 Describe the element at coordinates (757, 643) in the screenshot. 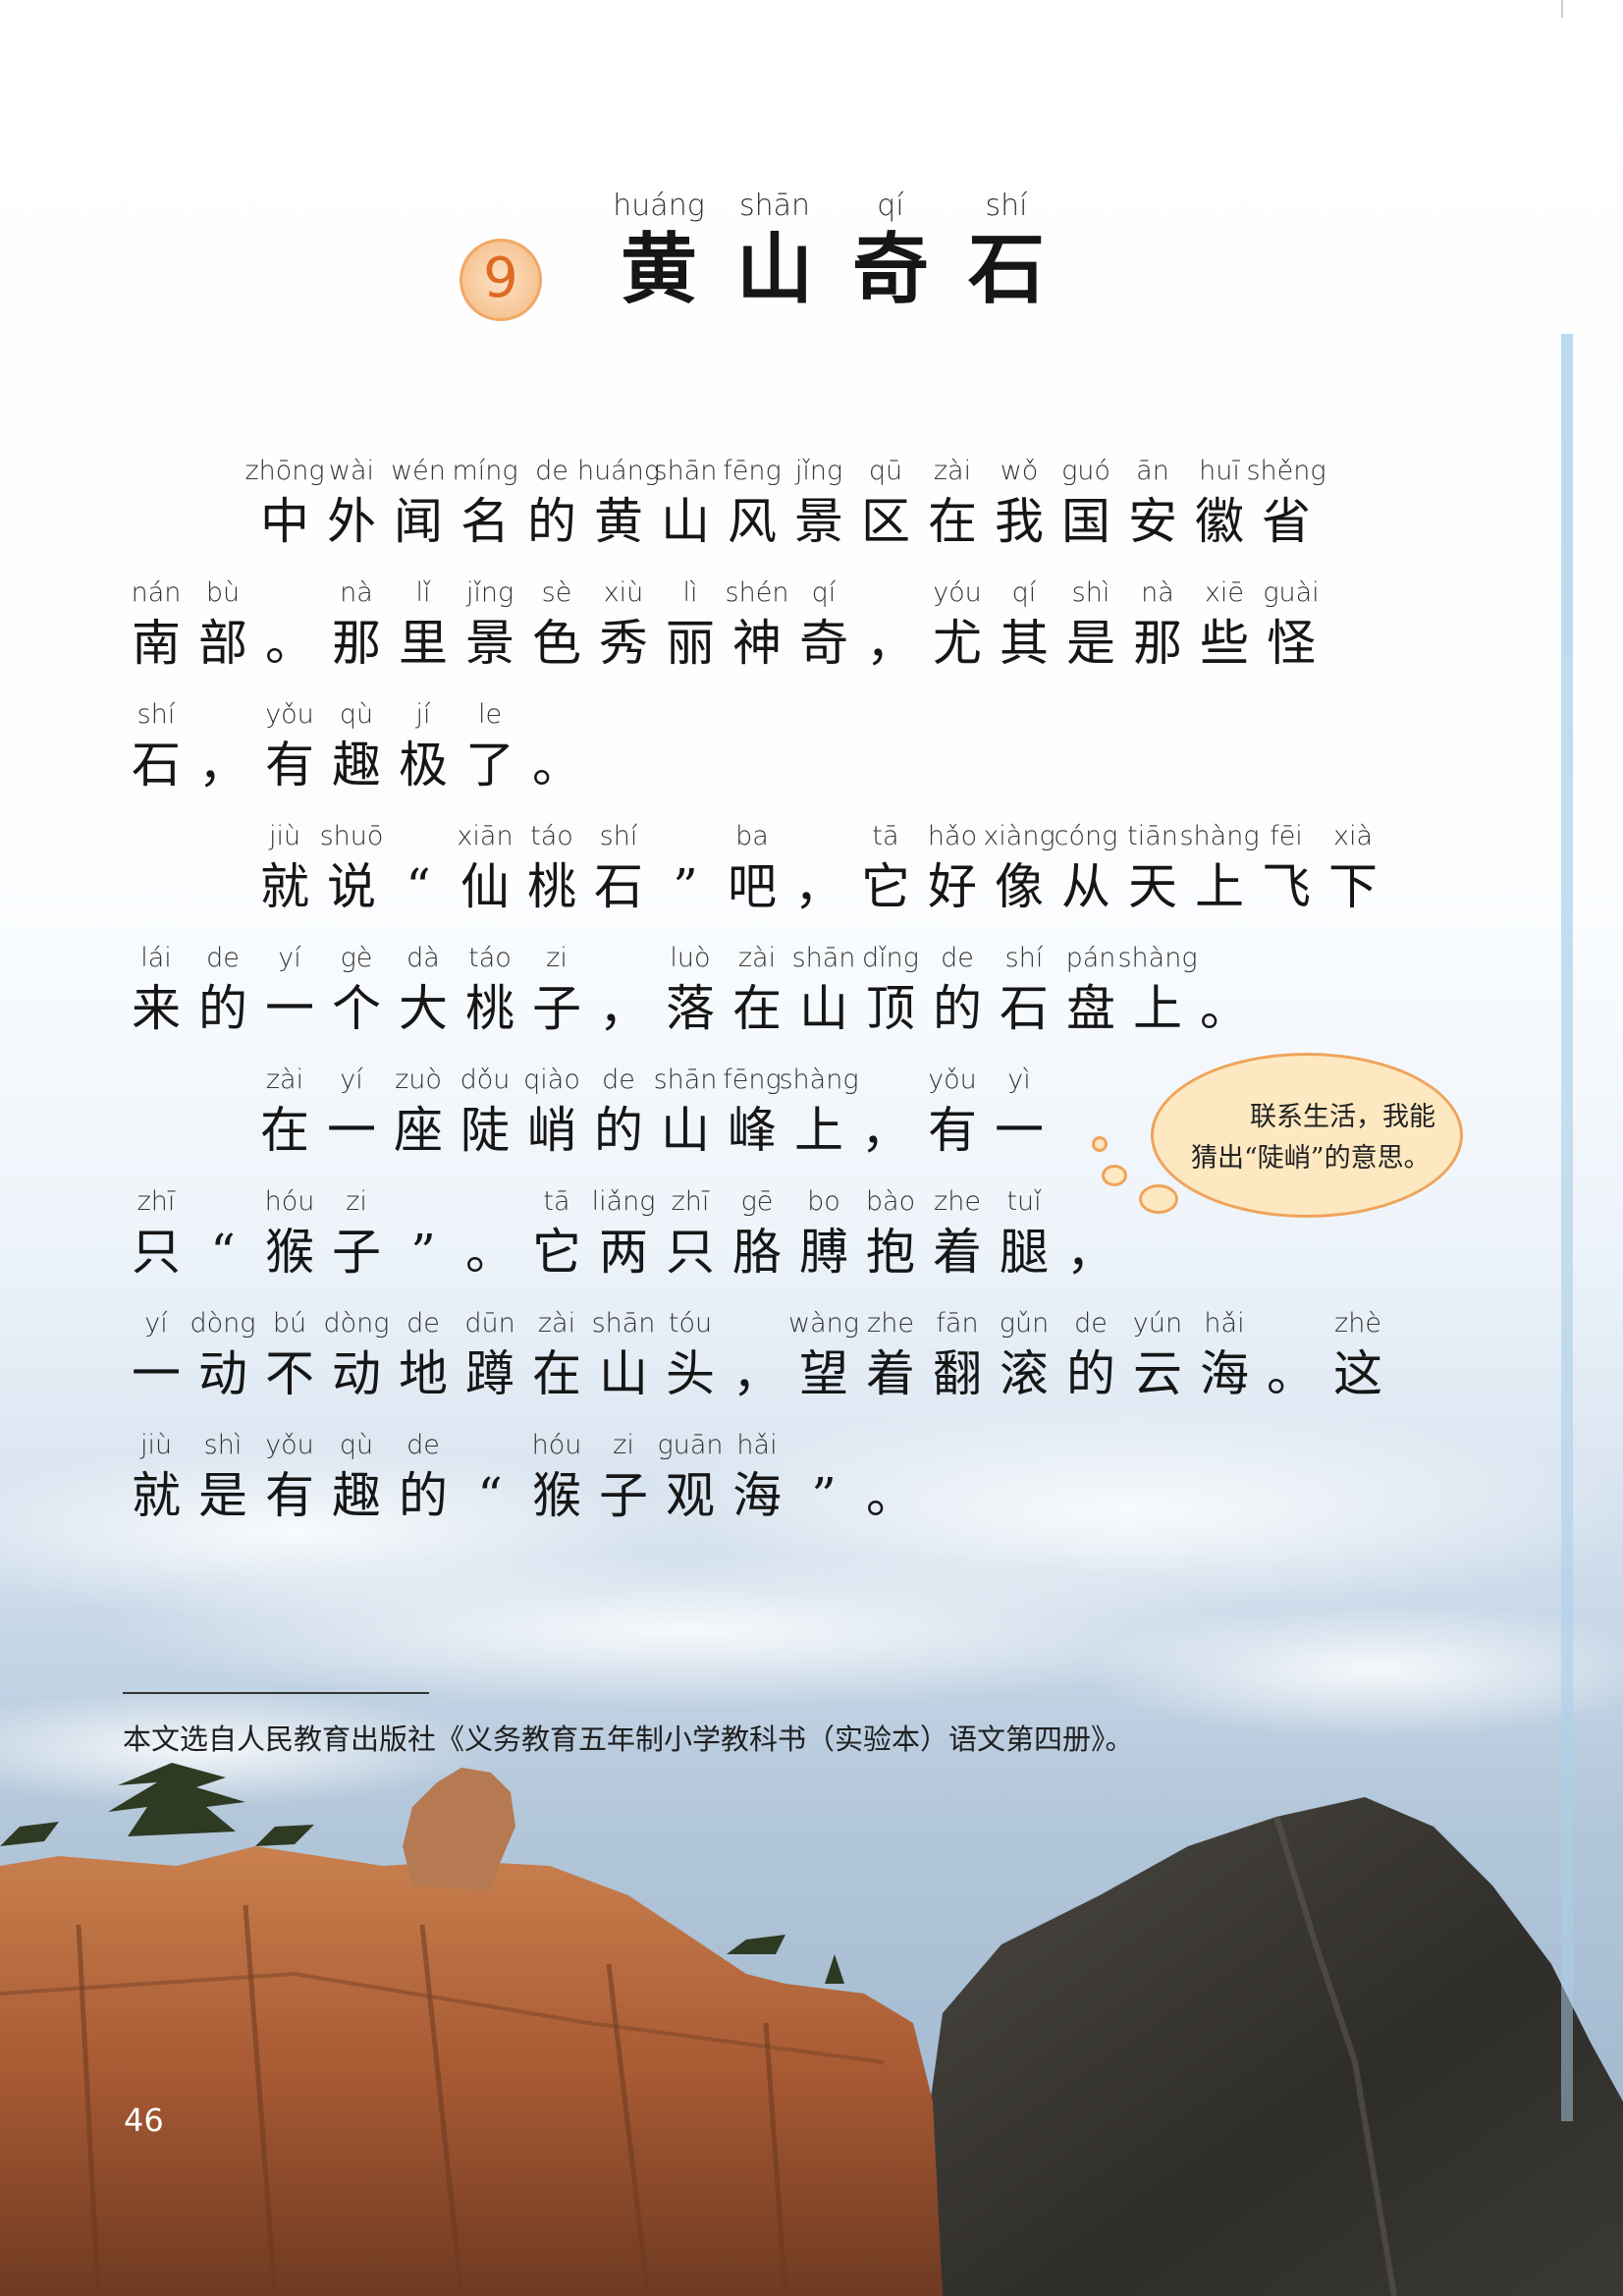

I see `hanzi: 神` at that location.